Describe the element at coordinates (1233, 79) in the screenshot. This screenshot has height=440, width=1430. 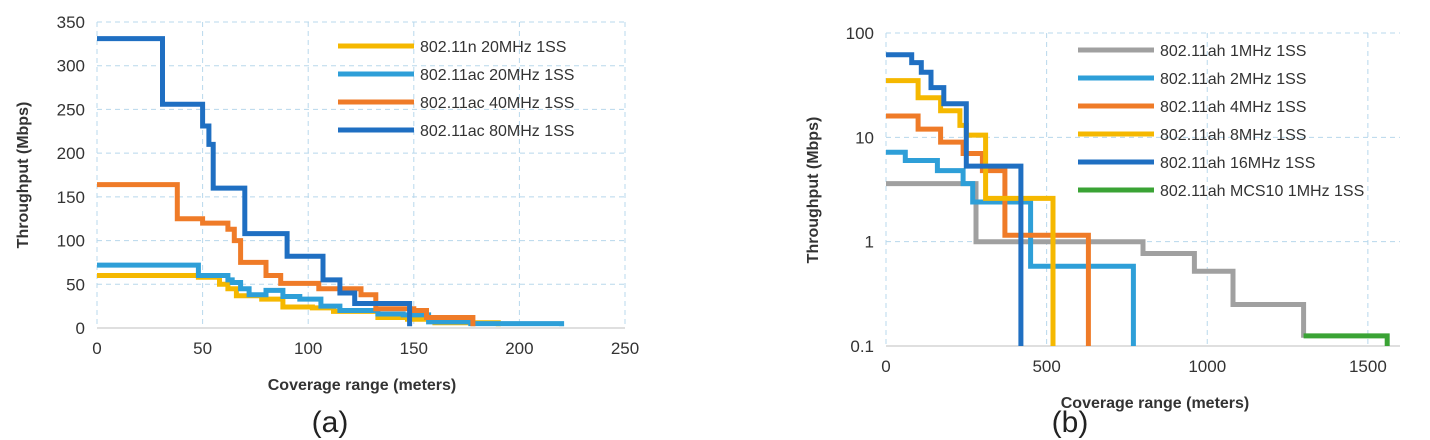
I see `legend-label: 802.11ah 2MHz 1SS` at that location.